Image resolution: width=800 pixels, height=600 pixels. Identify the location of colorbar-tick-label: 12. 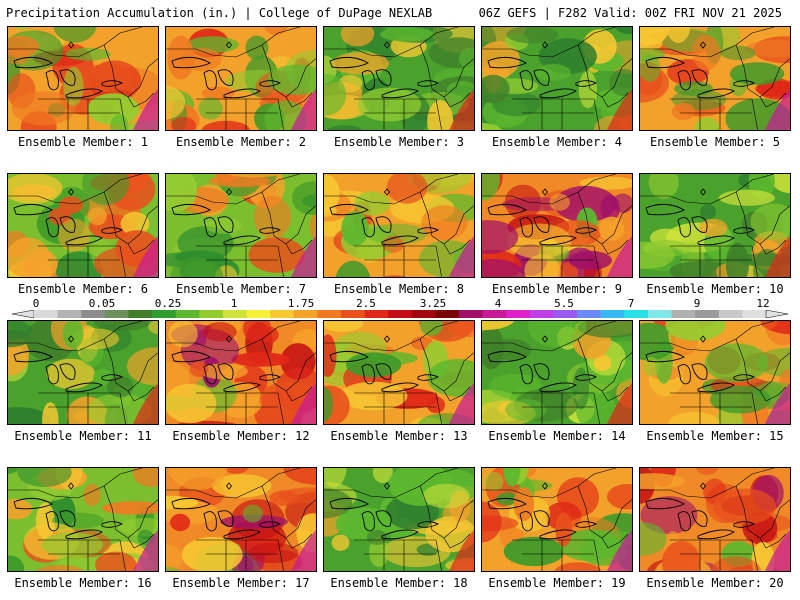
(763, 303).